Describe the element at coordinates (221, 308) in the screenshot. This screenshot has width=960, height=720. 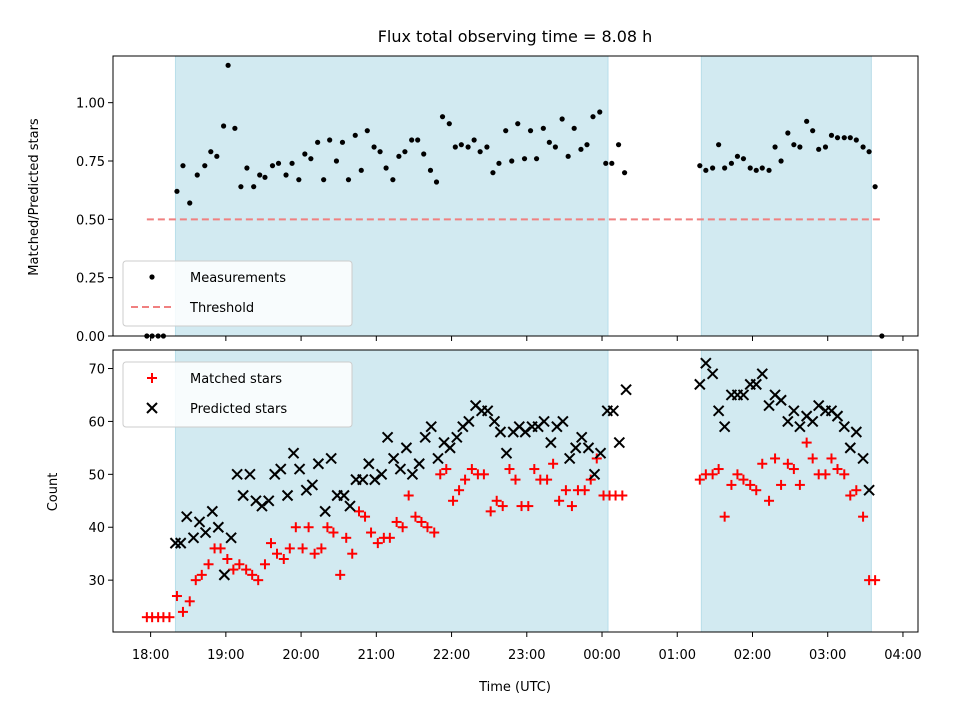
I see `legend-label: Threshold` at that location.